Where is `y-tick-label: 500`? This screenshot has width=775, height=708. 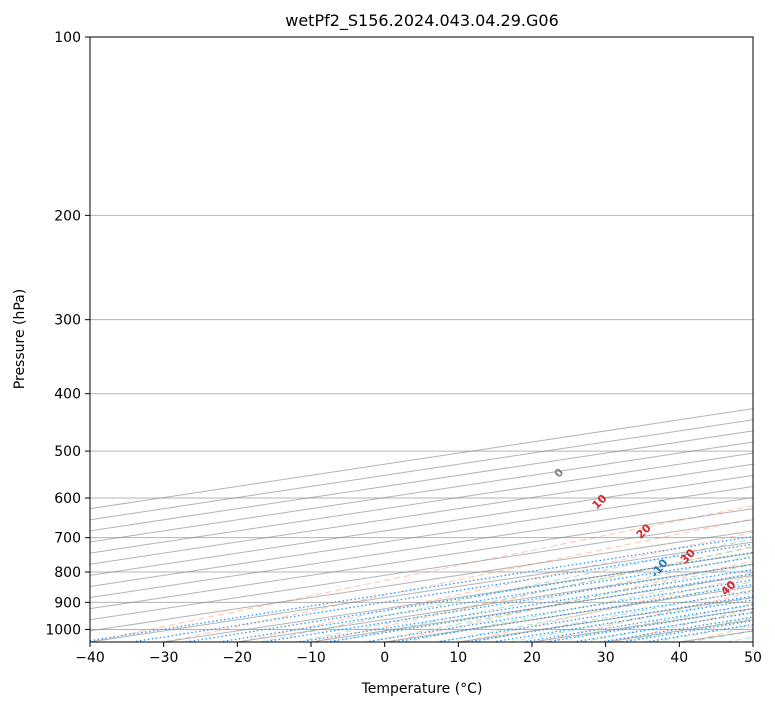 y-tick-label: 500 is located at coordinates (67, 452).